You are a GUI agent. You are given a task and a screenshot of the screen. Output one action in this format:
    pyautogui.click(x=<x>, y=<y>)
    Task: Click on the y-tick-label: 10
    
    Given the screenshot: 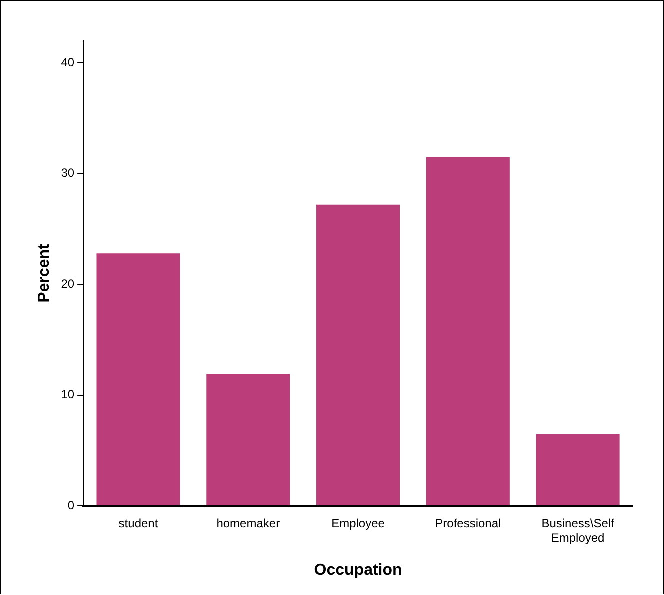 What is the action you would take?
    pyautogui.click(x=68, y=395)
    